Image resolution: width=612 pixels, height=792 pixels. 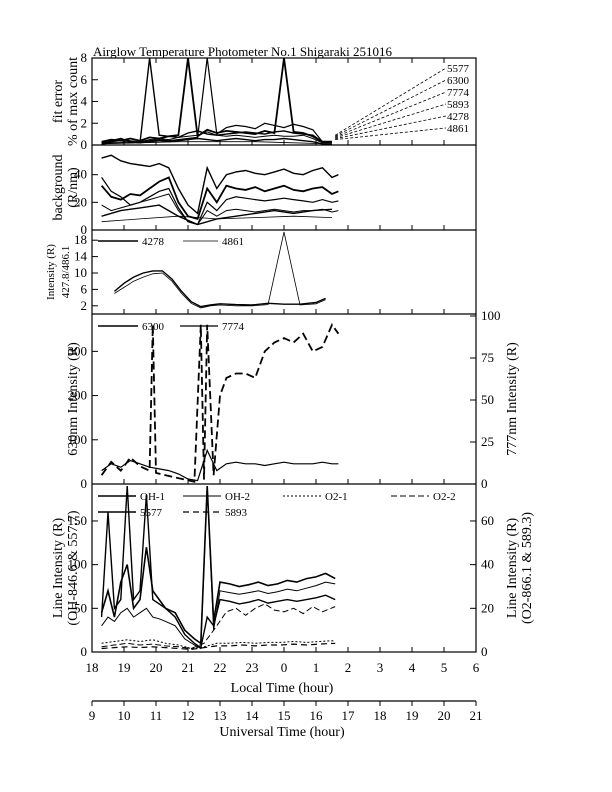 What do you see at coordinates (412, 667) in the screenshot?
I see `local-time-tick-label: 4` at bounding box center [412, 667].